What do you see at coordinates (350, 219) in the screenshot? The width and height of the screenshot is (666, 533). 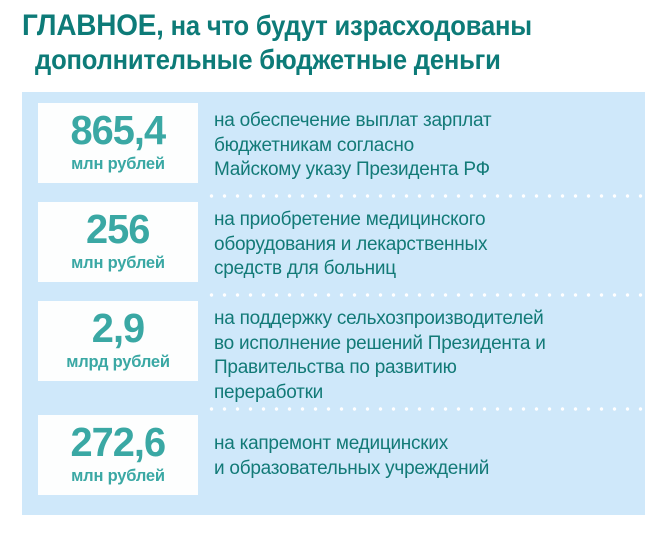 I see `description-line: на приобретение медицинского` at bounding box center [350, 219].